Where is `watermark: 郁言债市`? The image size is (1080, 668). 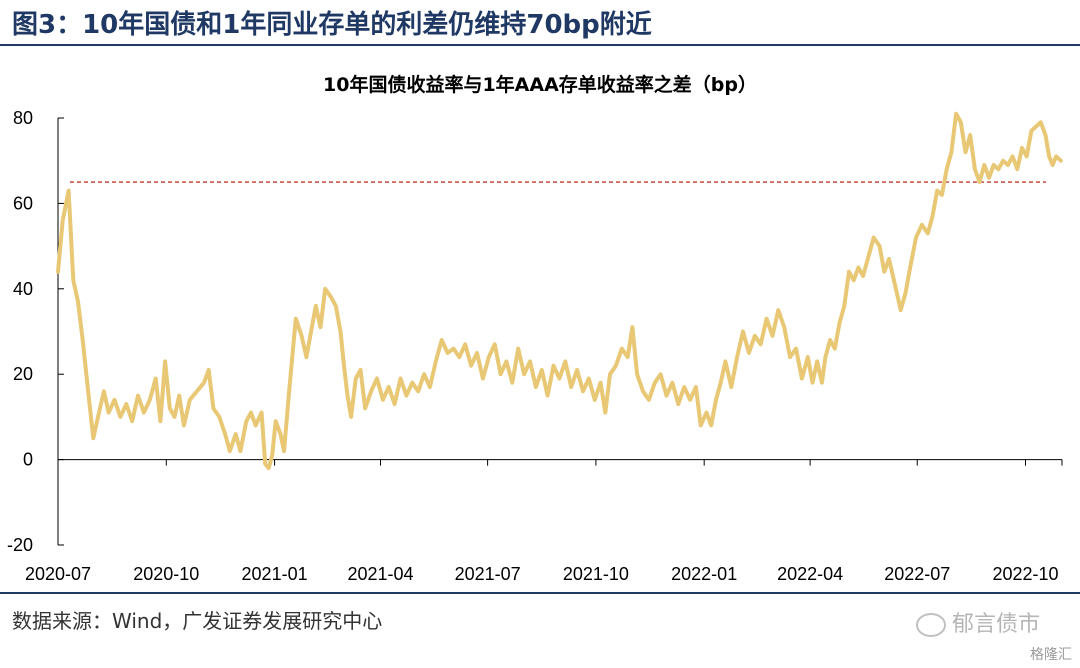 watermark: 郁言债市 is located at coordinates (977, 622).